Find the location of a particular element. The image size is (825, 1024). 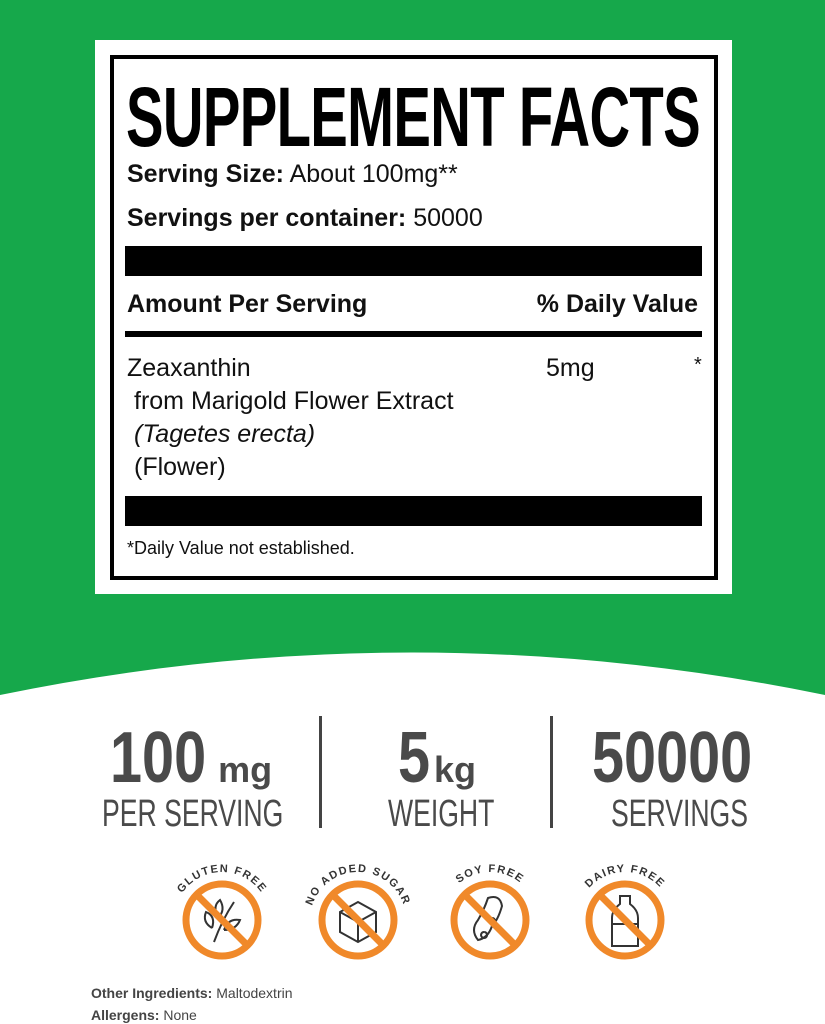

stat-label: SERVINGS is located at coordinates (679, 814).